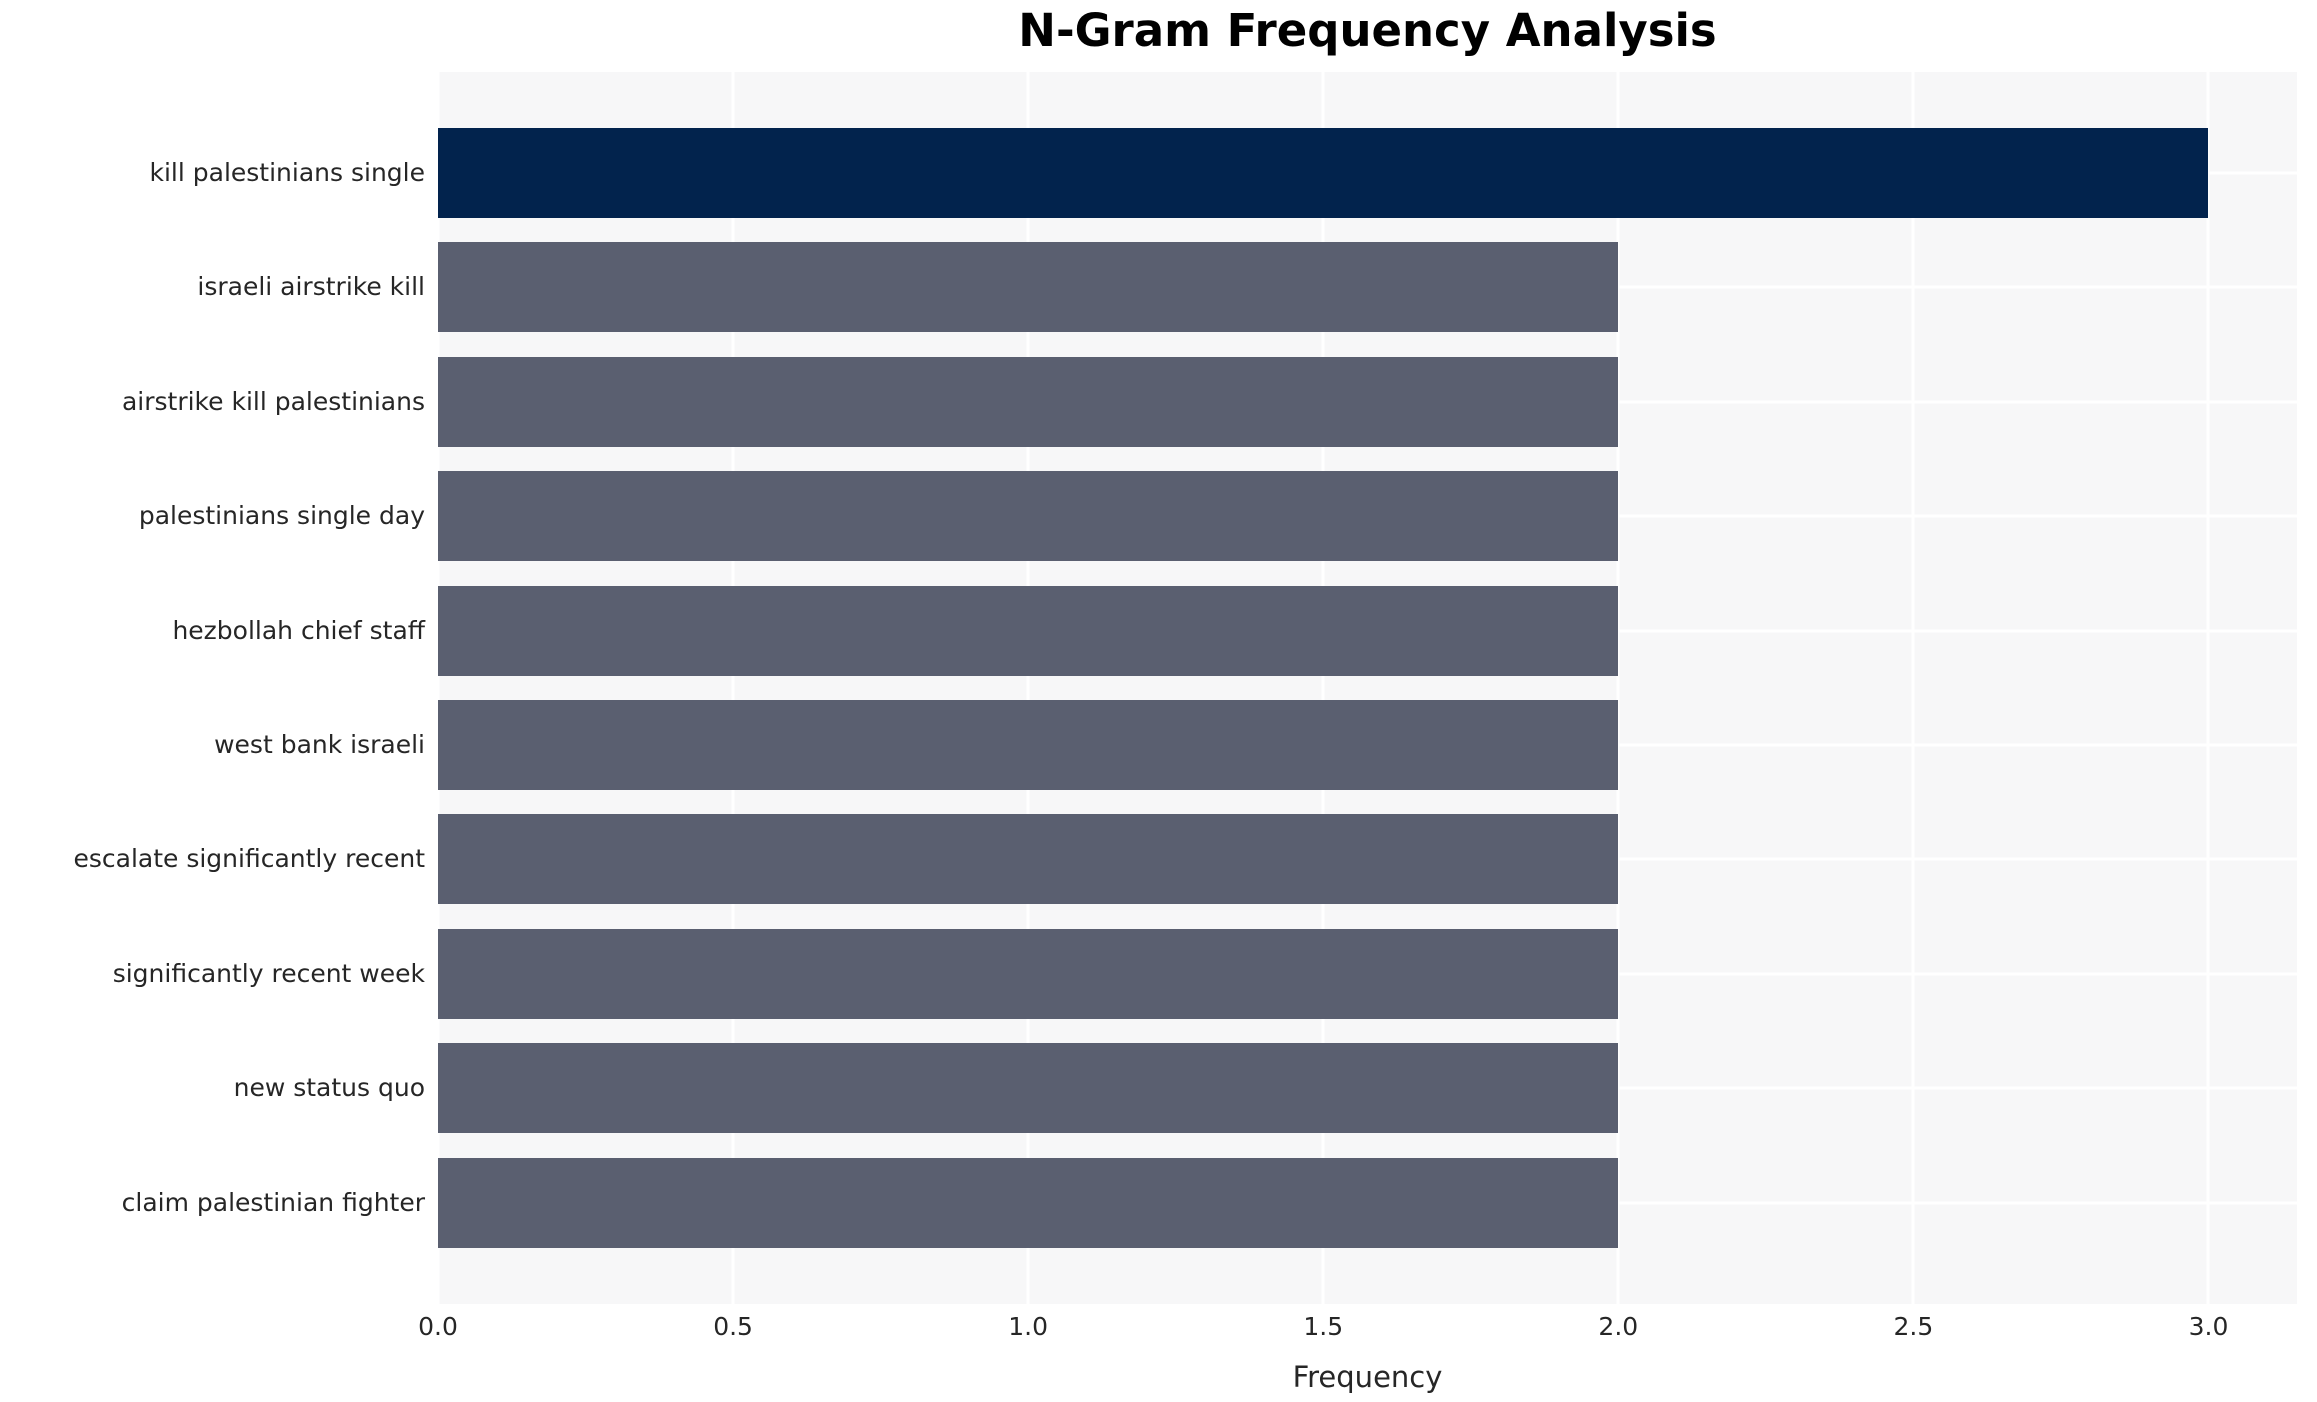 This screenshot has width=2317, height=1402. Describe the element at coordinates (438, 1326) in the screenshot. I see `x-tick-label: 0.0` at that location.